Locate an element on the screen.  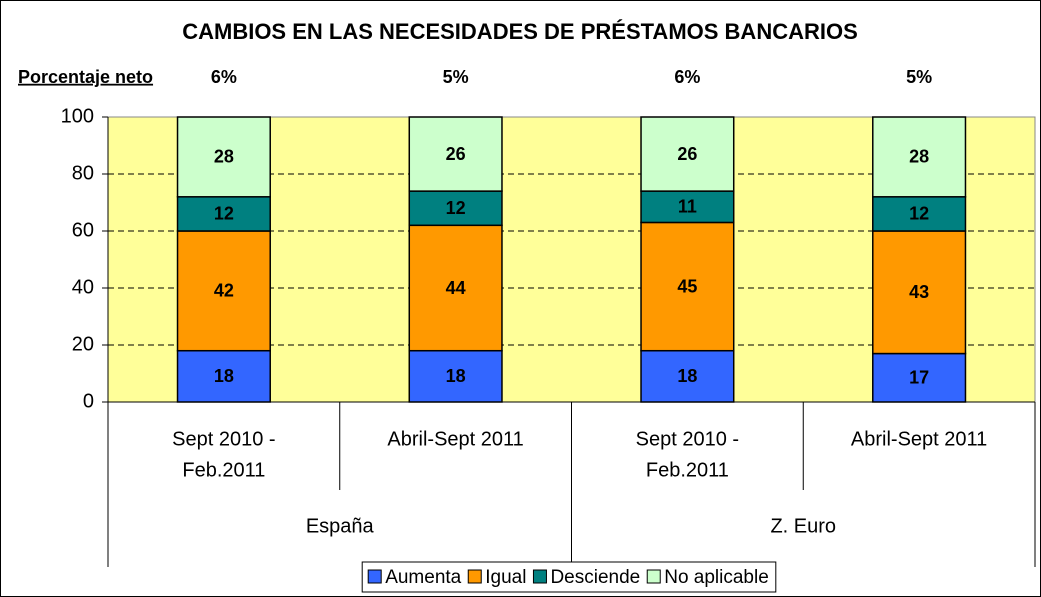
data-label: 11 is located at coordinates (687, 207).